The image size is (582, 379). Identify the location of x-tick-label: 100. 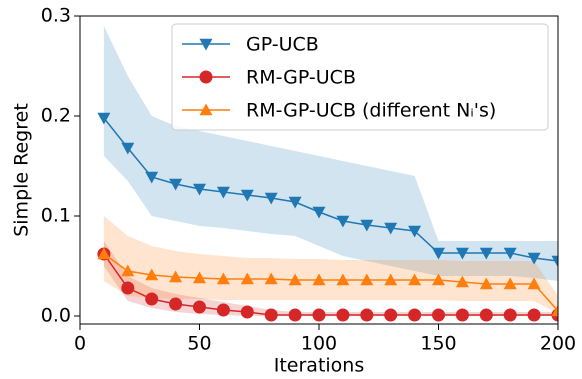
(319, 344).